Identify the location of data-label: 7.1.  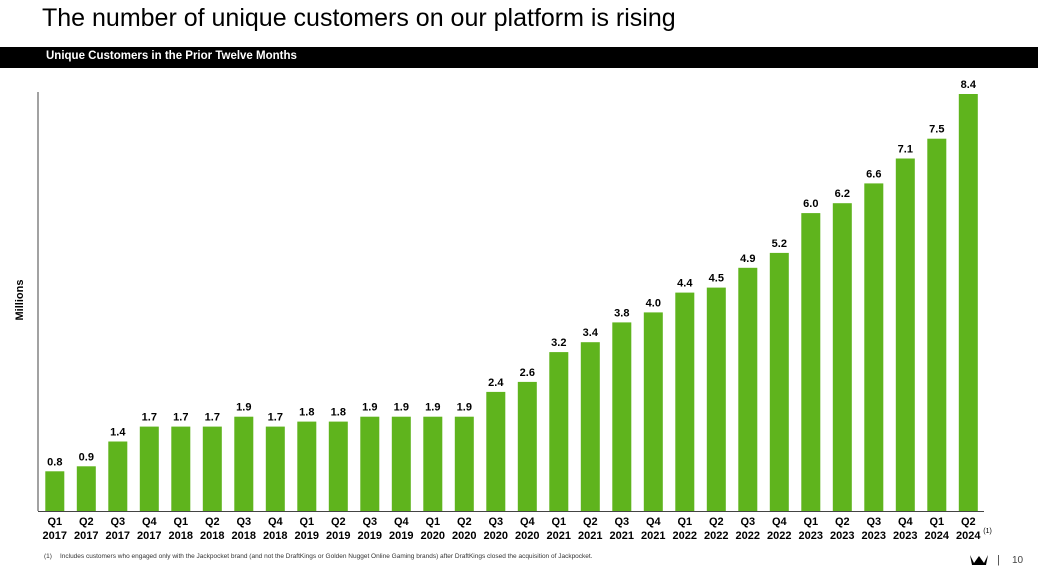
(905, 150).